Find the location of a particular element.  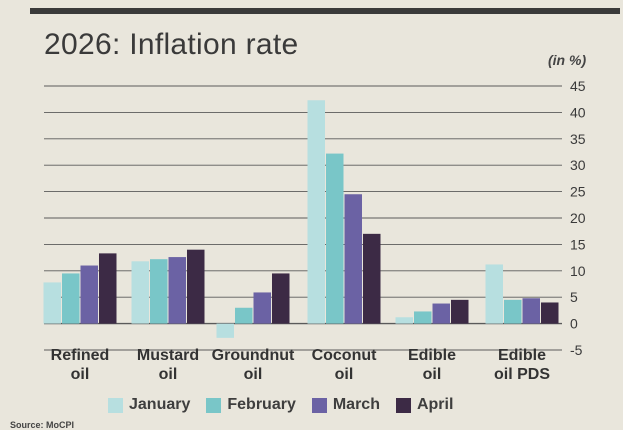

y-tick-label: 15 is located at coordinates (578, 244).